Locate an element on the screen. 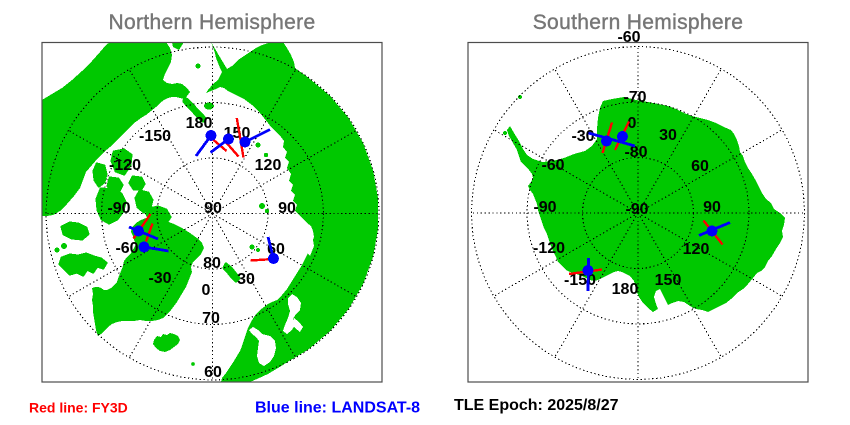 This screenshot has width=850, height=425. svg-text: -80 is located at coordinates (635, 152).